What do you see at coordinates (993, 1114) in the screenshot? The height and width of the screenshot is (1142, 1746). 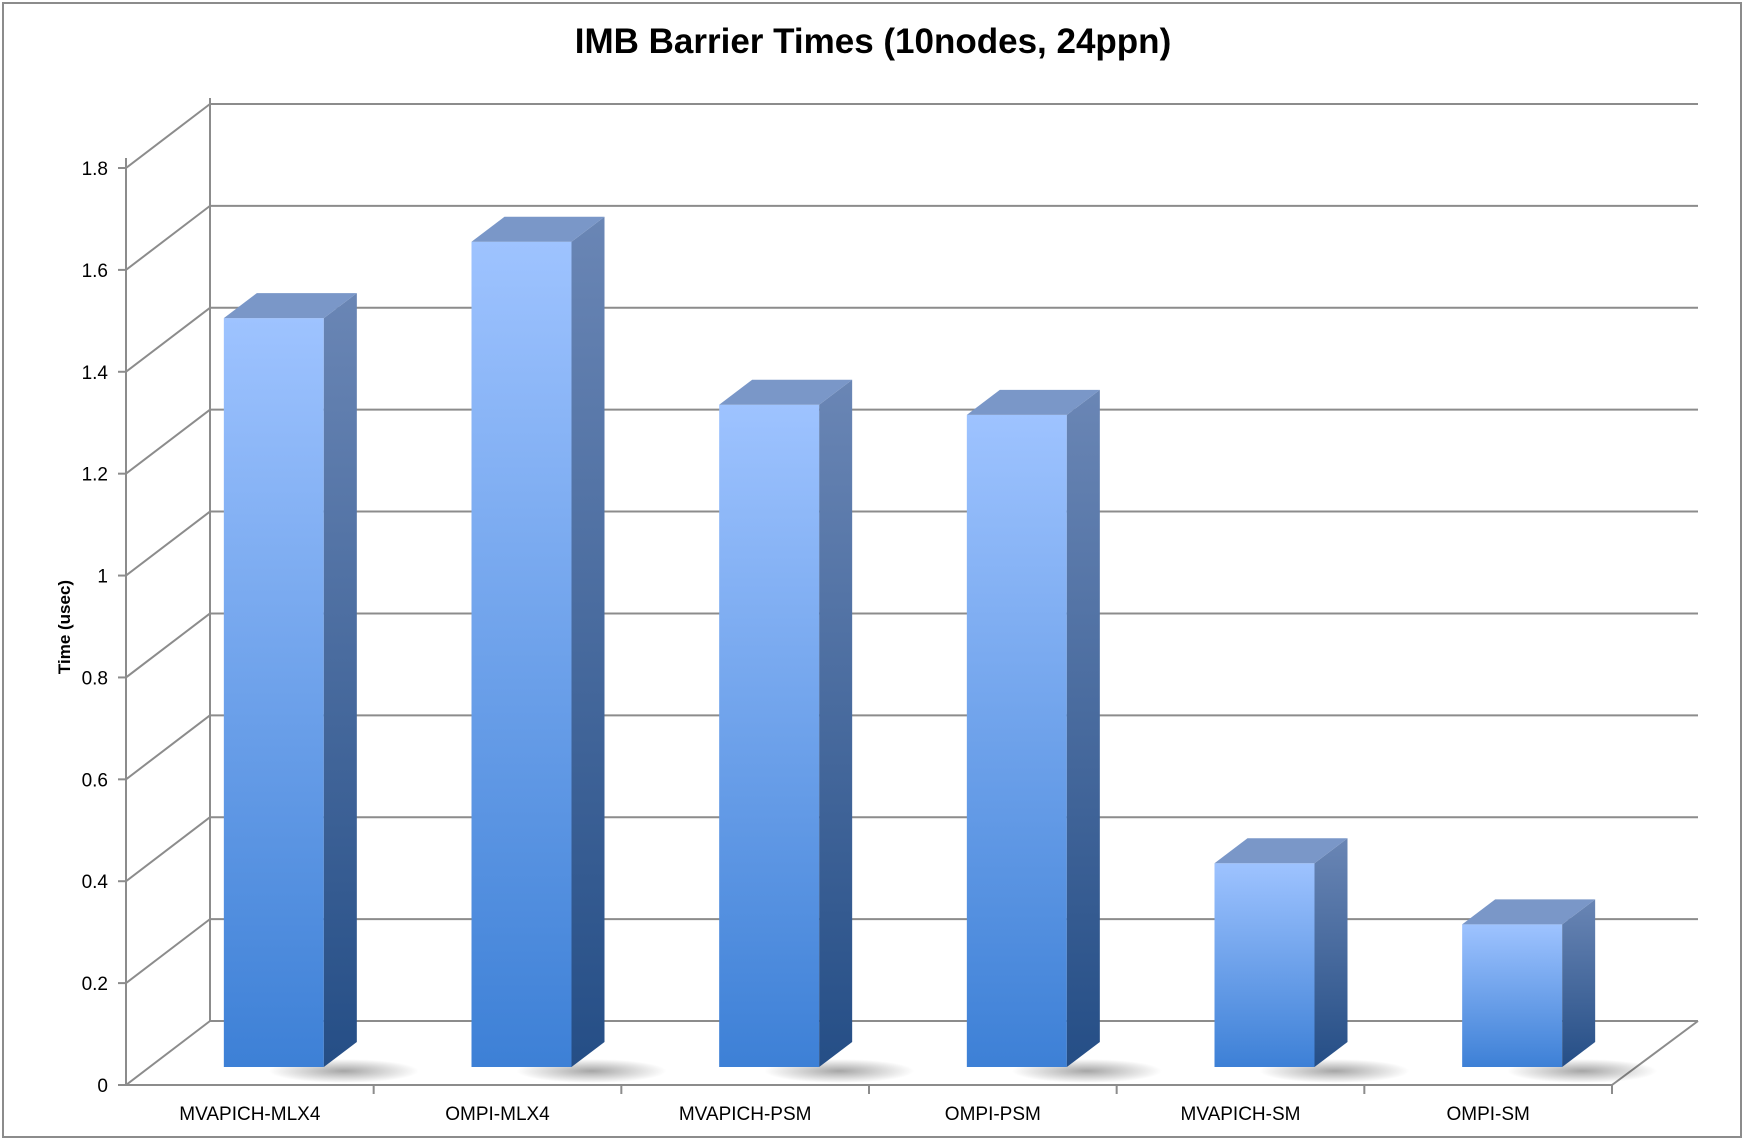 I see `x-category-label: OMPI-PSM` at bounding box center [993, 1114].